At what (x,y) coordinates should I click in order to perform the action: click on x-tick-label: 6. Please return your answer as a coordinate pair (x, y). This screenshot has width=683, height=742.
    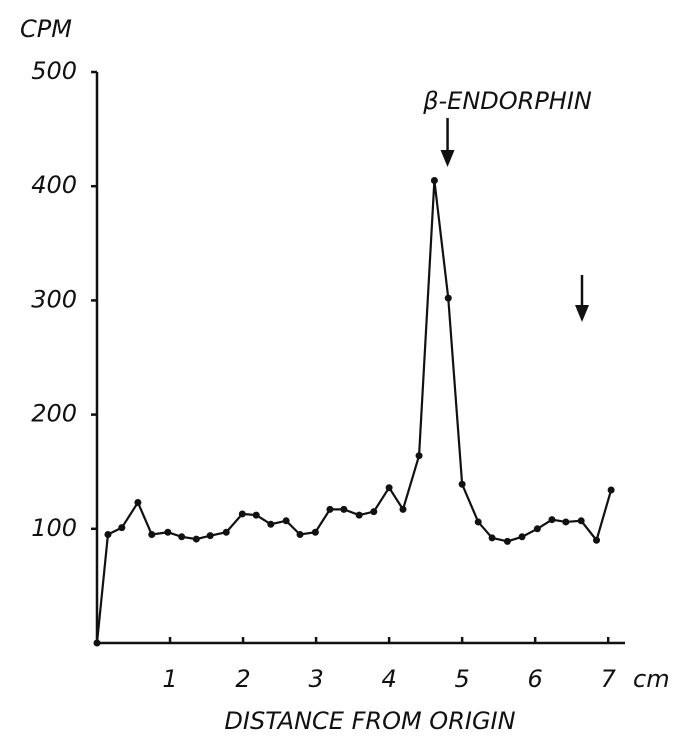
    Looking at the image, I should click on (535, 679).